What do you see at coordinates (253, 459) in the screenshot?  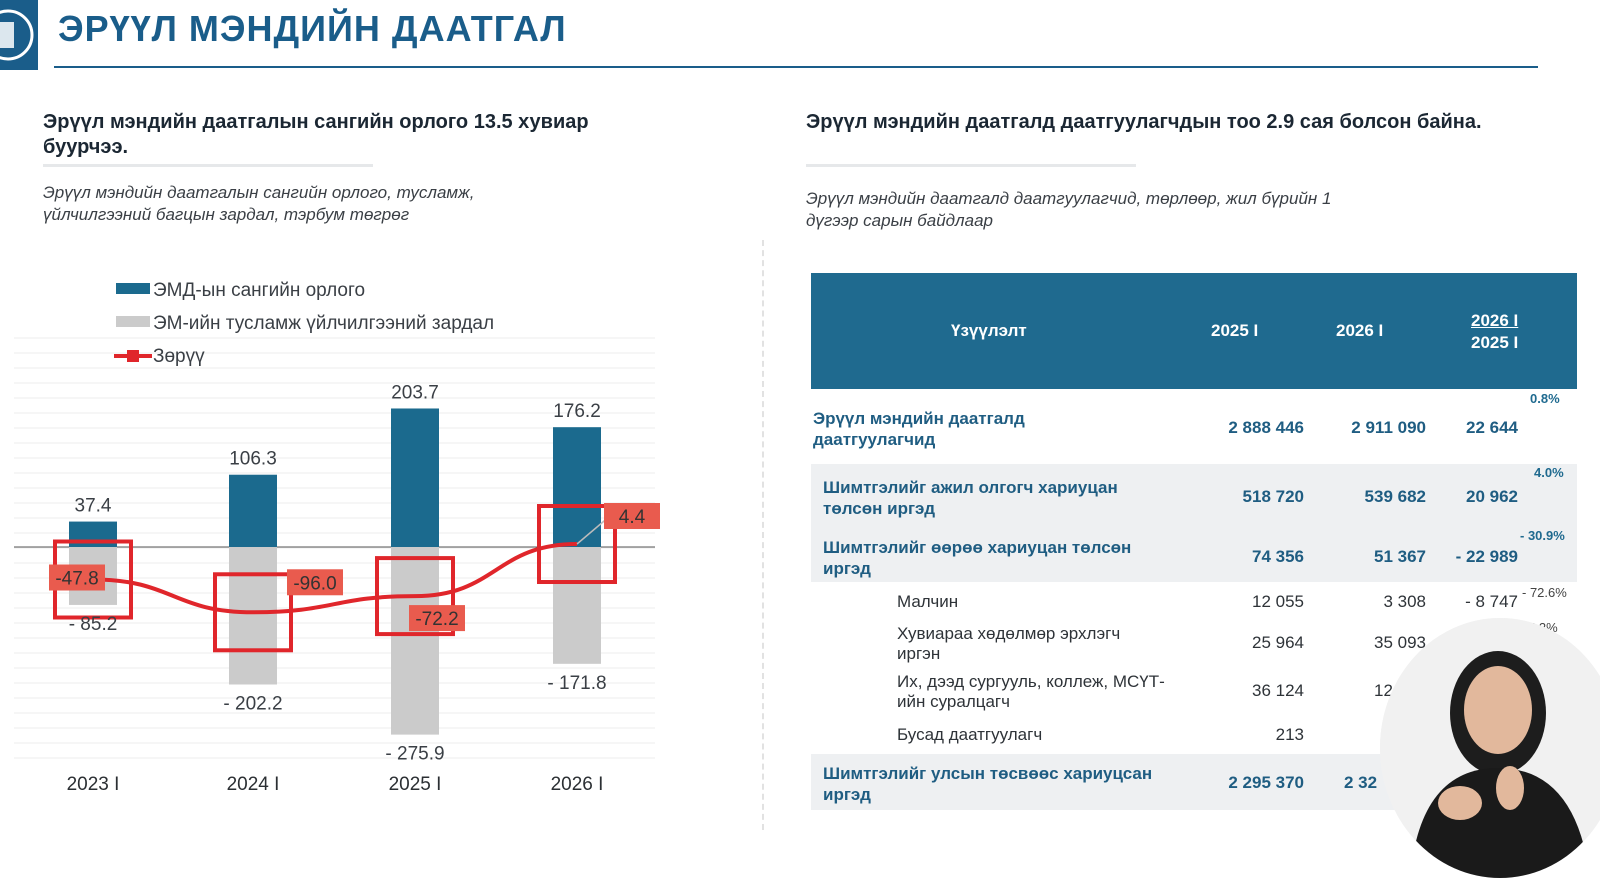 I see `revenue-value-label: 106.3` at bounding box center [253, 459].